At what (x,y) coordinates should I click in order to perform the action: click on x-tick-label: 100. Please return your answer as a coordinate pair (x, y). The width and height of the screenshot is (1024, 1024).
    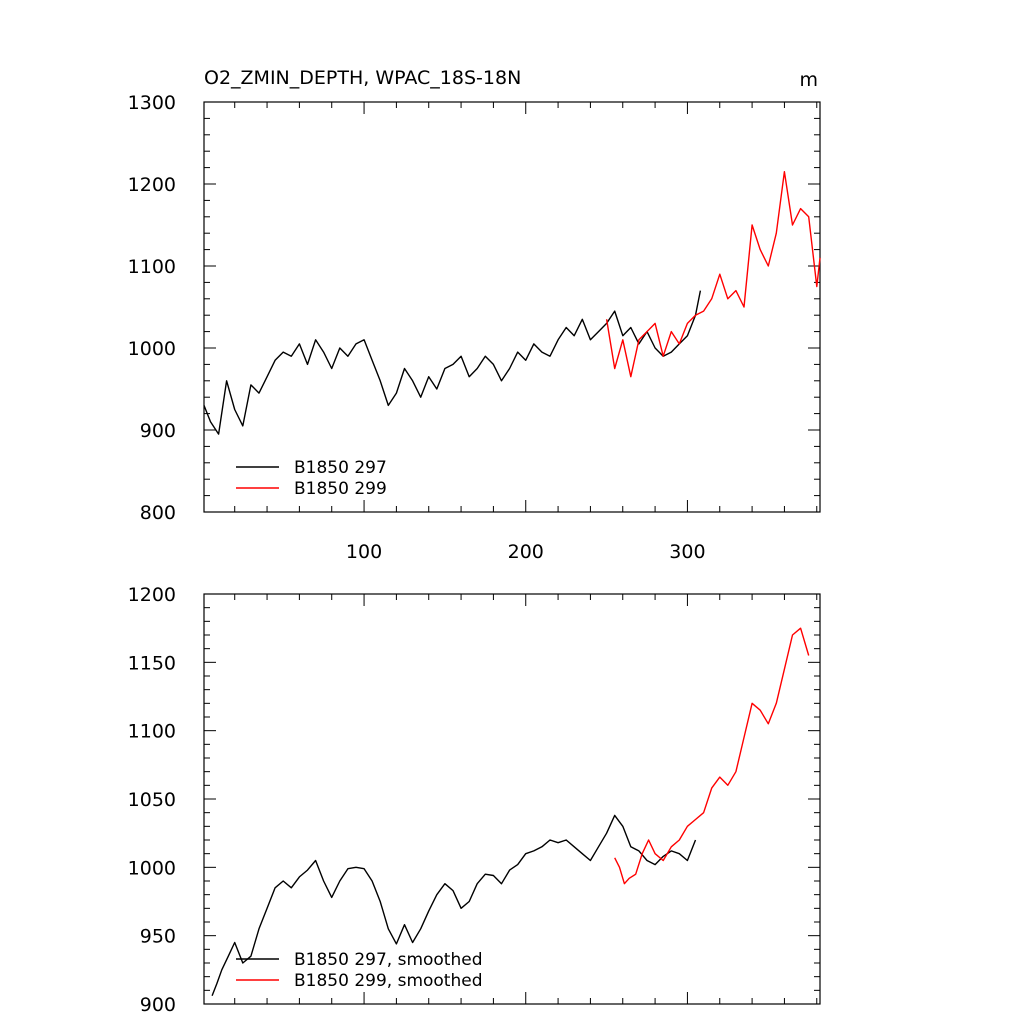
    Looking at the image, I should click on (364, 552).